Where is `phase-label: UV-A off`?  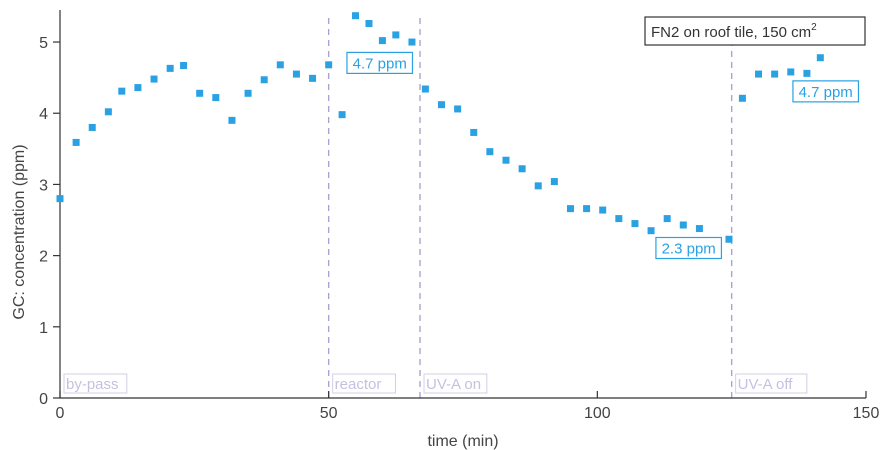 phase-label: UV-A off is located at coordinates (766, 384).